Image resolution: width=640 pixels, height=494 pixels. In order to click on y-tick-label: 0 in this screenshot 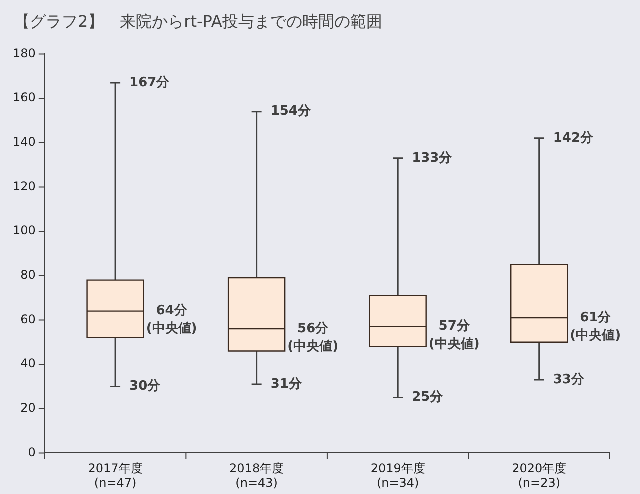, I will do `click(32, 452)`.